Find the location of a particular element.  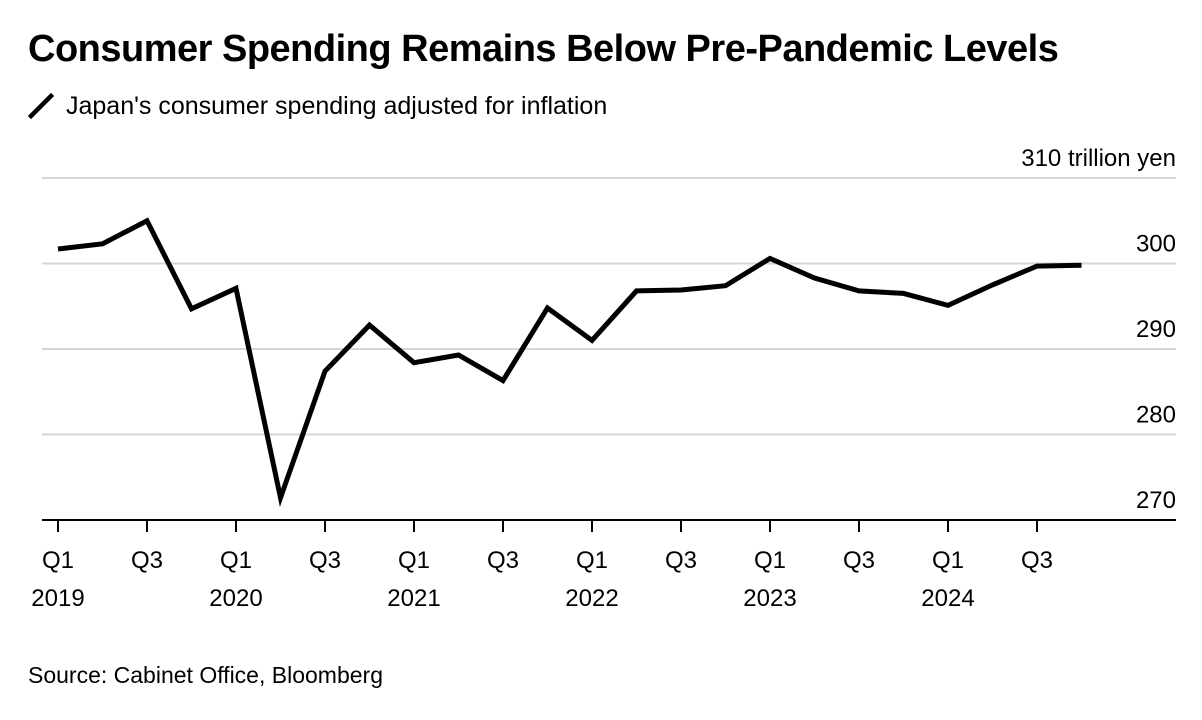

x-tick-label-year: 2019 is located at coordinates (57, 598).